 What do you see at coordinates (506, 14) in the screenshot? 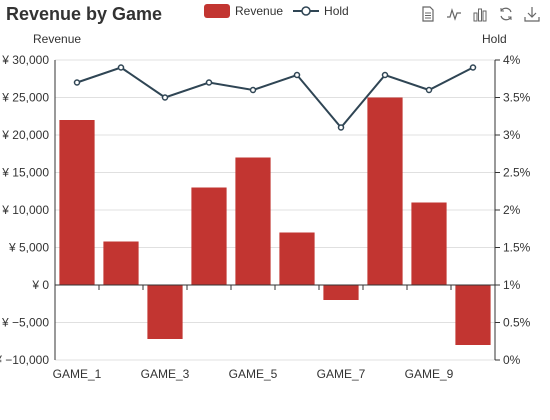
I see `restore-icon` at bounding box center [506, 14].